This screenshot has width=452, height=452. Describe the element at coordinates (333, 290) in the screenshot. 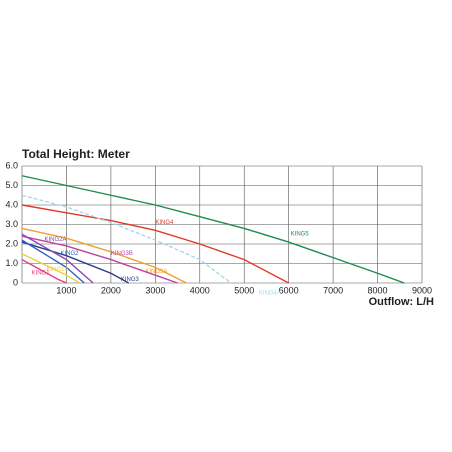

I see `x-tick-label: 7000` at that location.